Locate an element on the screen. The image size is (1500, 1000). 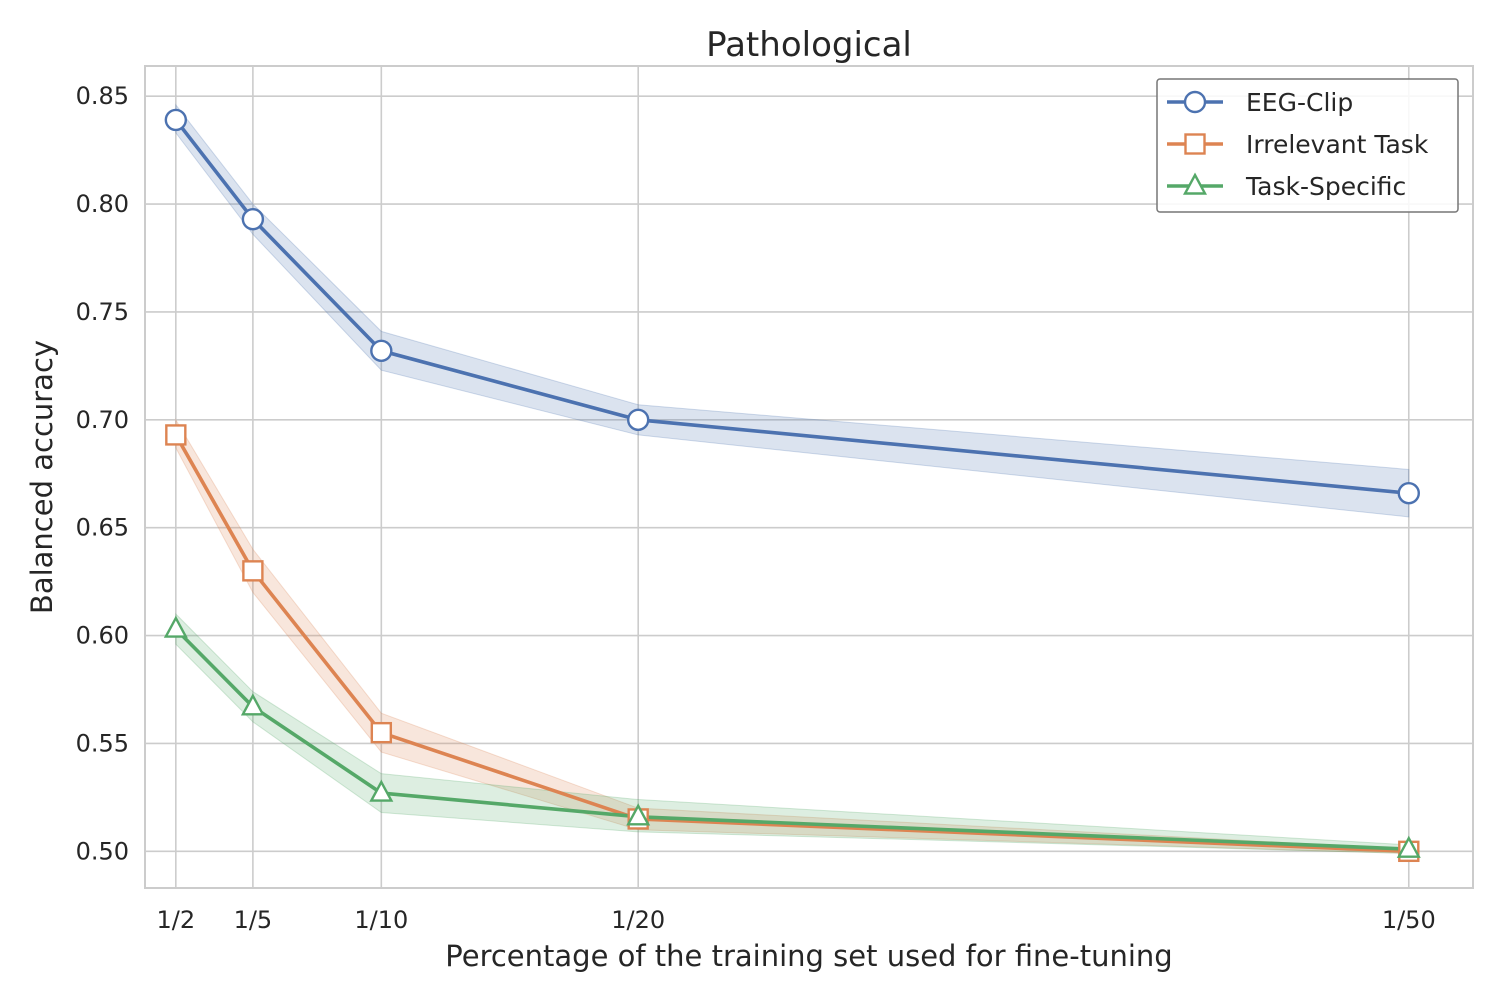
x-tick-label: 1/2 is located at coordinates (176, 920).